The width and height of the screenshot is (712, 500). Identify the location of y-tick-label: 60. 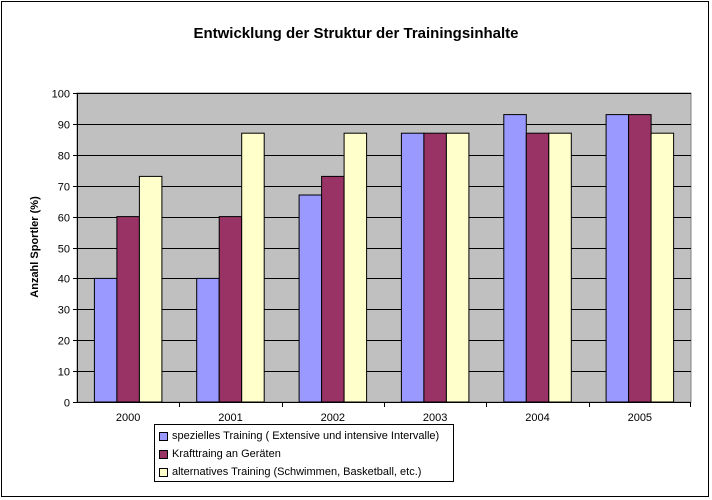
(64, 219).